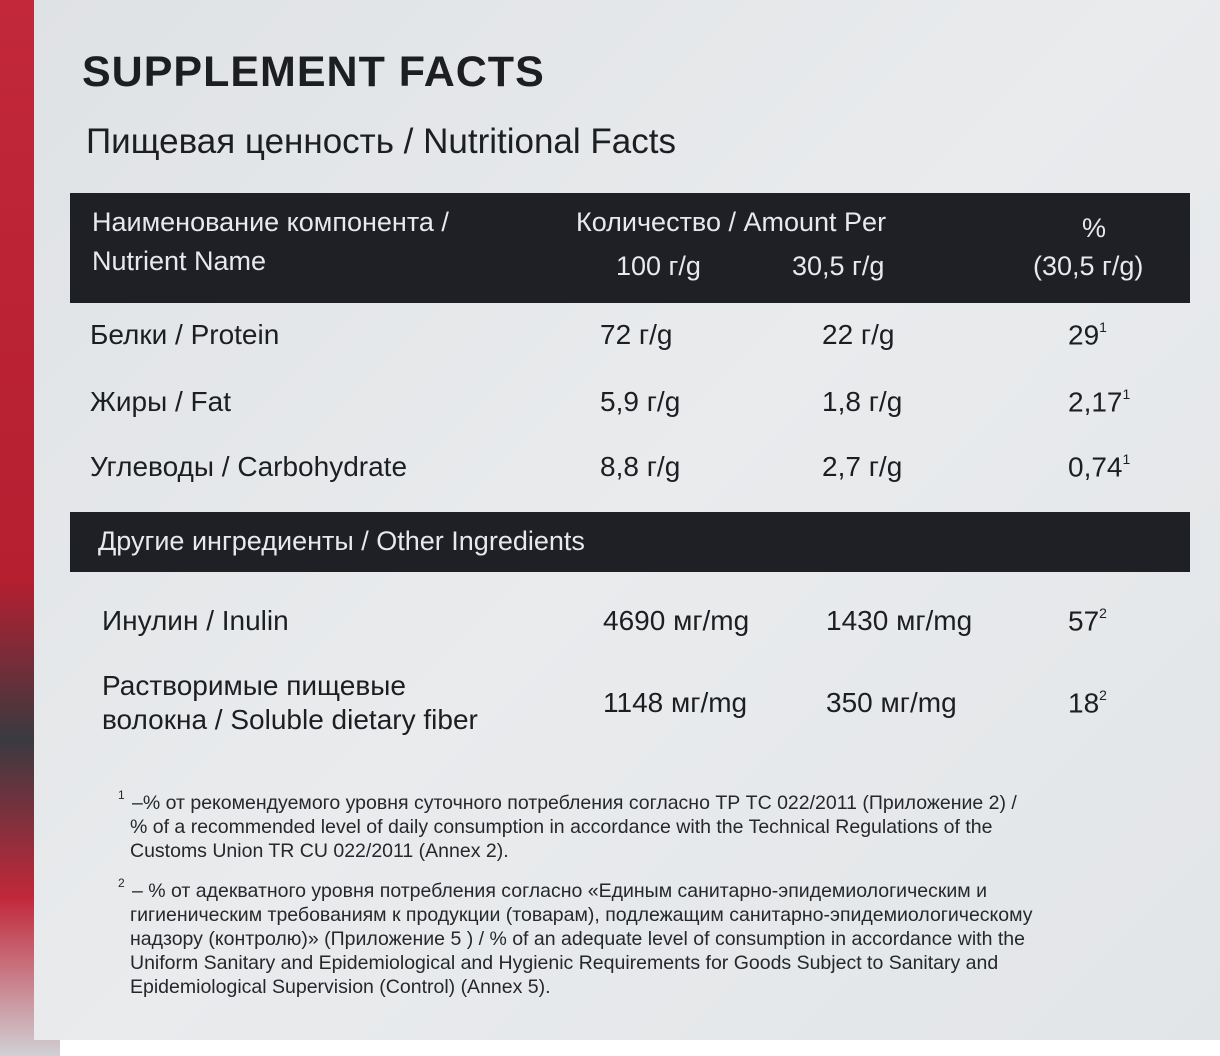  What do you see at coordinates (1084, 621) in the screenshot?
I see `percent-value: 57` at bounding box center [1084, 621].